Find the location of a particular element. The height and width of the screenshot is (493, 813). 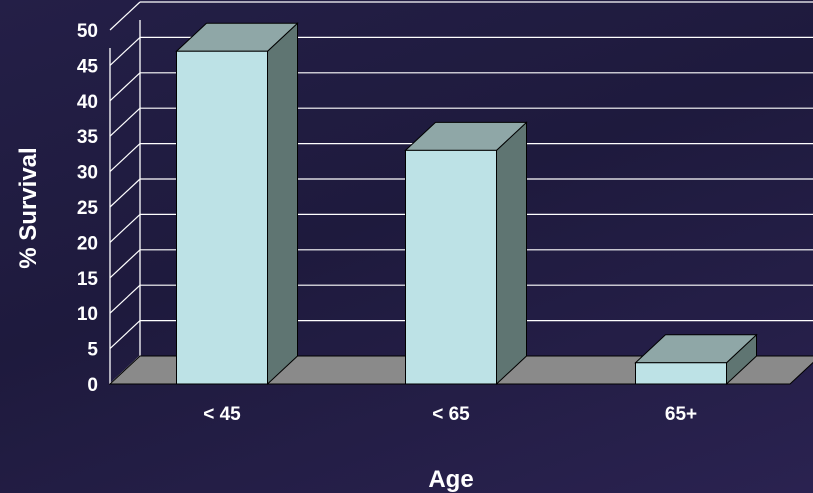

y-tick-label: 20 is located at coordinates (87, 243).